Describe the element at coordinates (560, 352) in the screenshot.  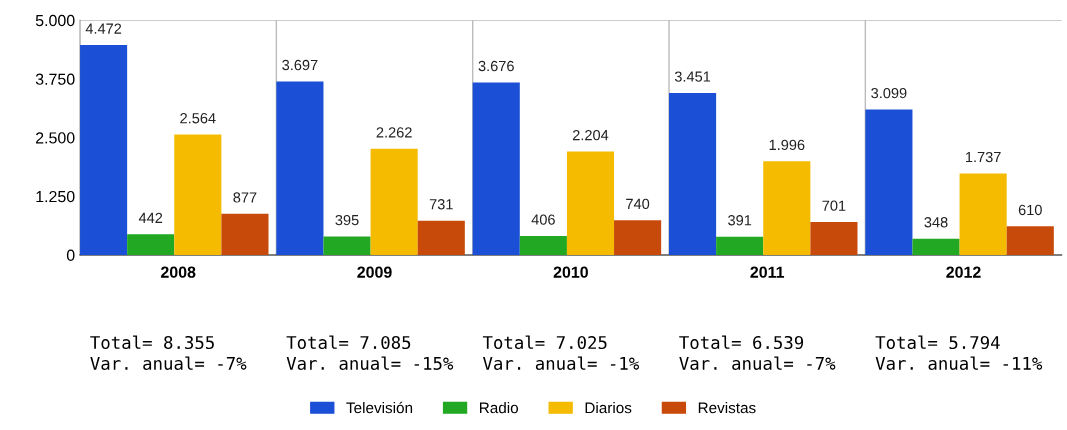
I see `text: Total= 7.025 Var. anual= -1%` at that location.